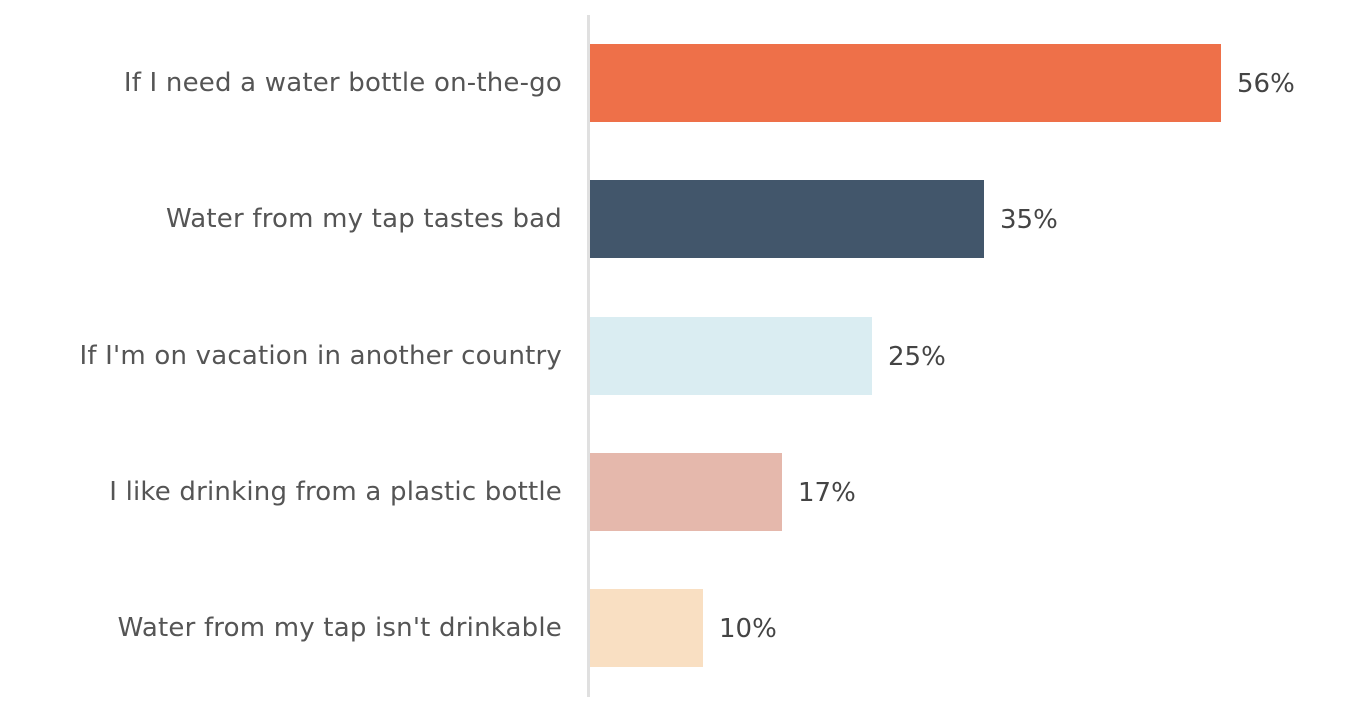  What do you see at coordinates (917, 357) in the screenshot?
I see `value-label: 25%` at bounding box center [917, 357].